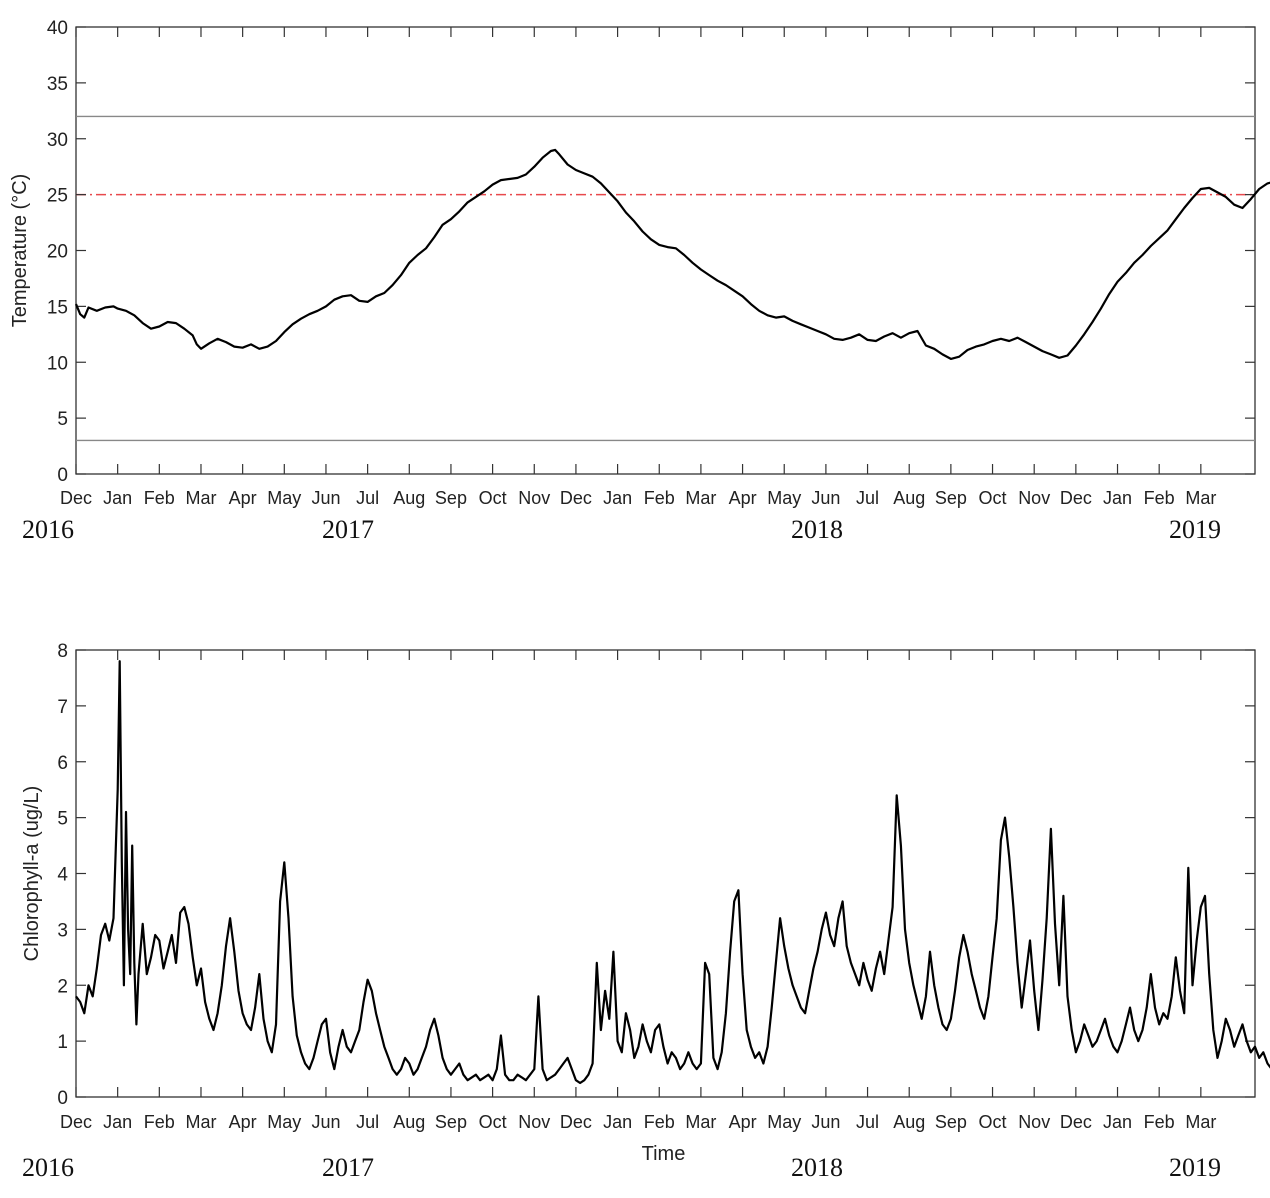  I want to click on y-tick-label: 10, so click(57, 363).